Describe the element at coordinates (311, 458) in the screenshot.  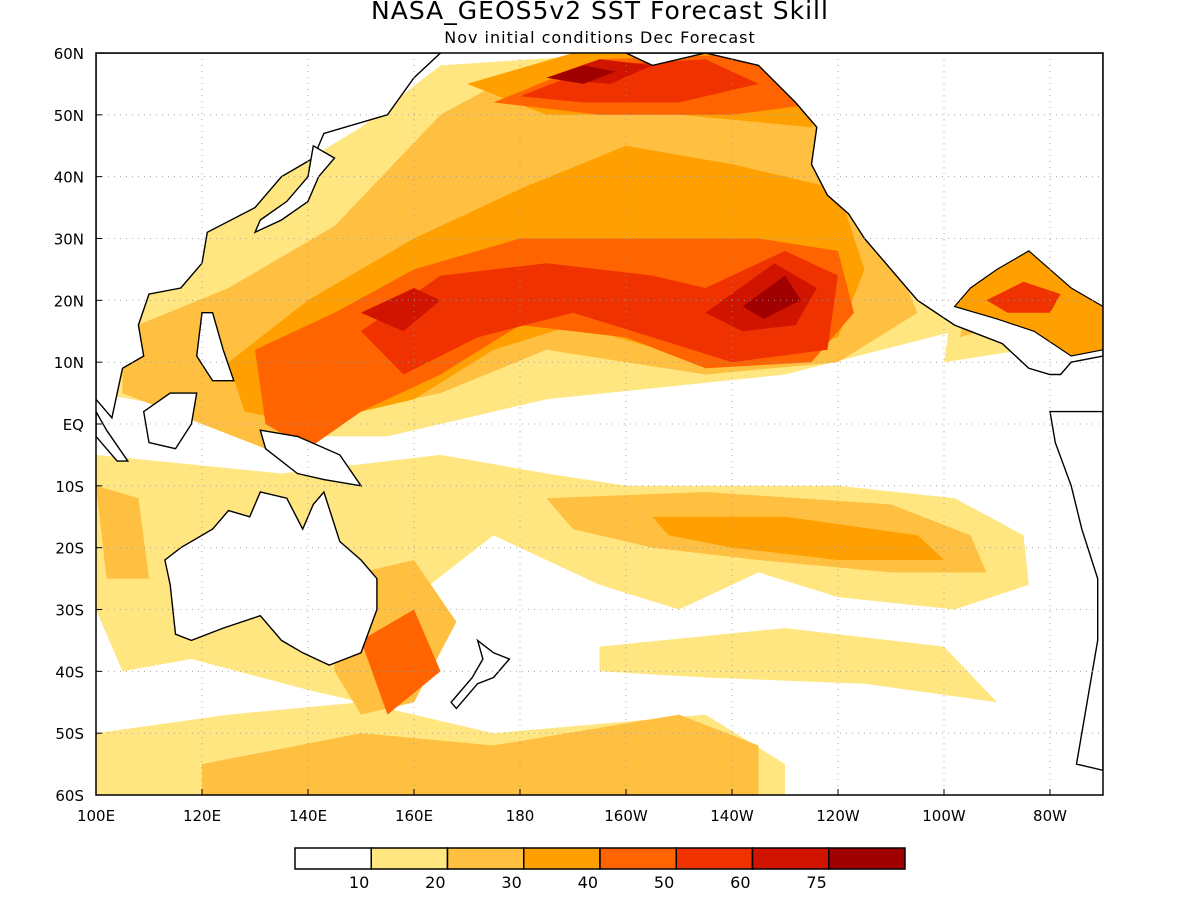
I see `land-new-guinea` at that location.